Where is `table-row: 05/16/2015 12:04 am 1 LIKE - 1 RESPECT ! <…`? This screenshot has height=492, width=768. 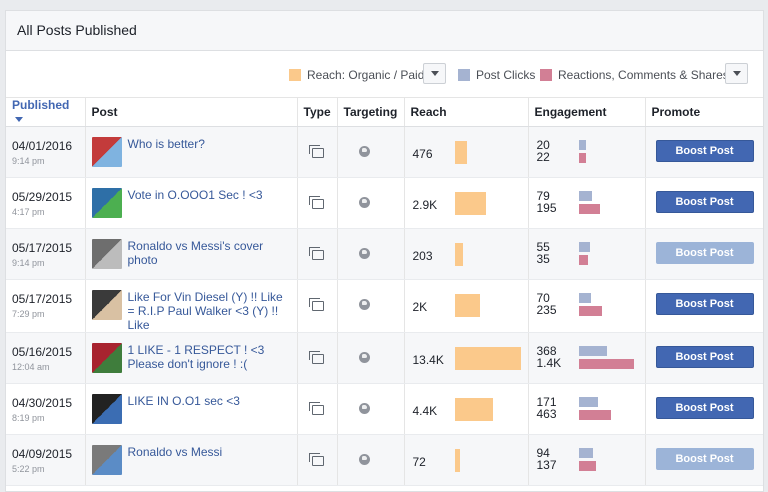 table-row: 05/16/2015 12:04 am 1 LIKE - 1 RESPECT ! <… is located at coordinates (384, 358).